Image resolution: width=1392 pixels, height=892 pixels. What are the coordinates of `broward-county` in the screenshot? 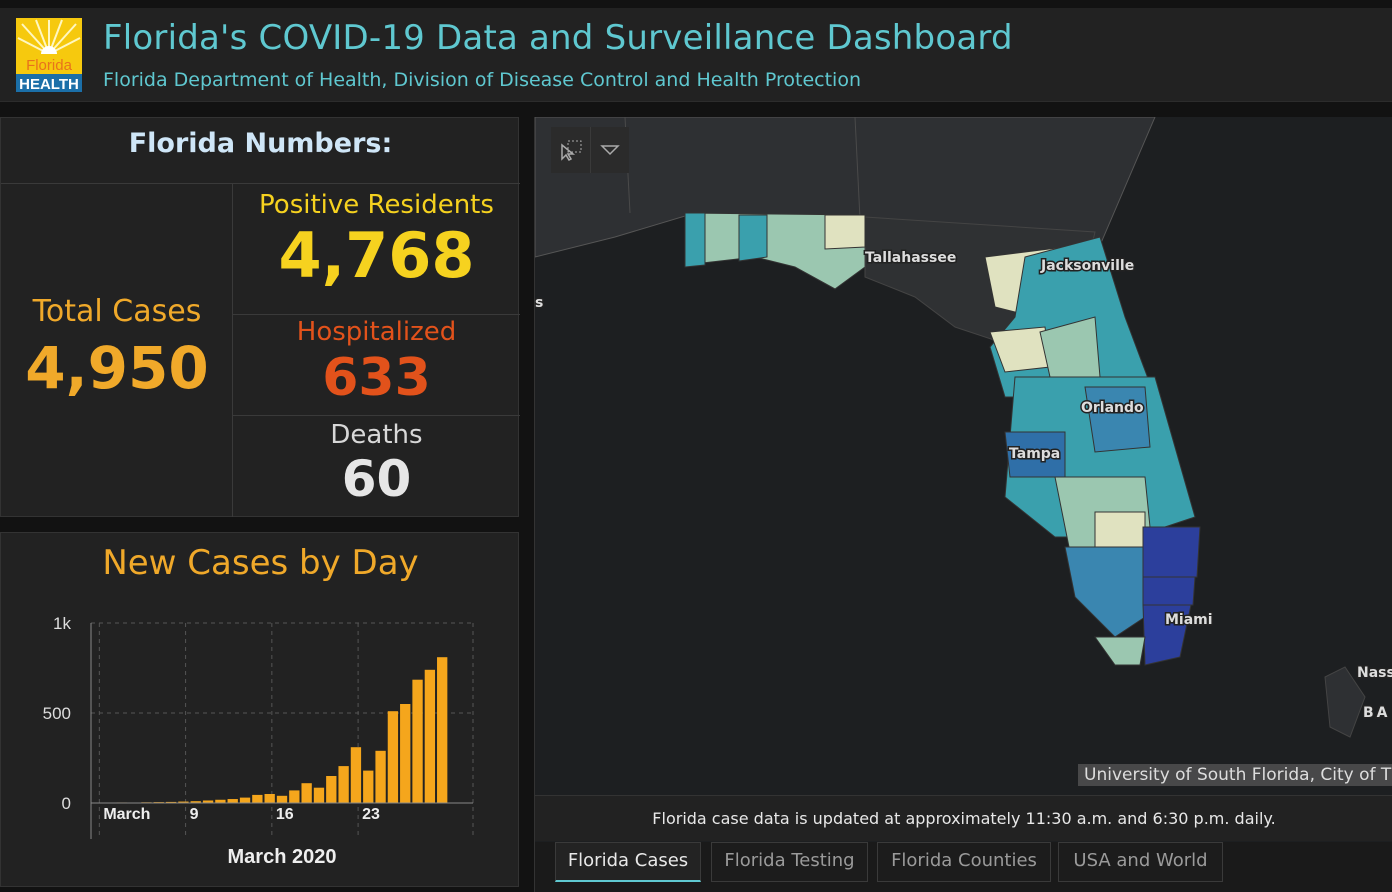 It's located at (1169, 591).